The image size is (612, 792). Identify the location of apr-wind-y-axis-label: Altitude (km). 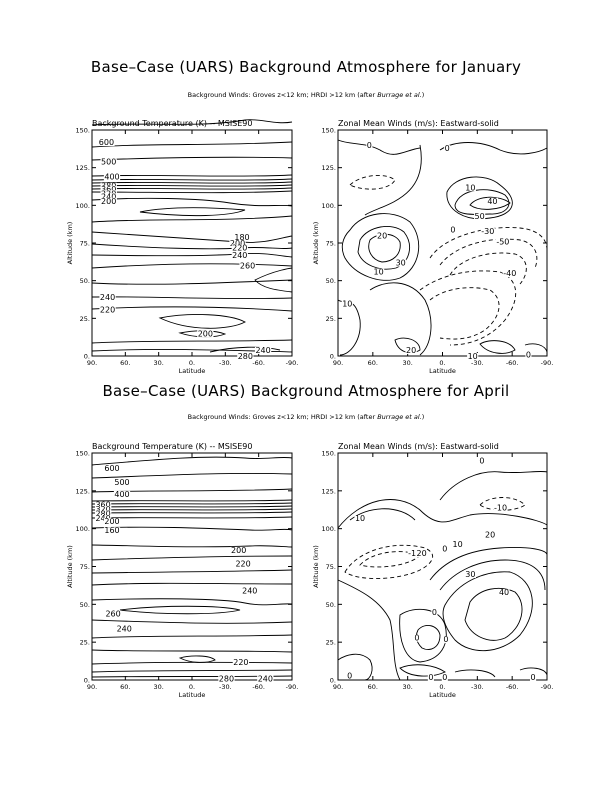
(316, 566).